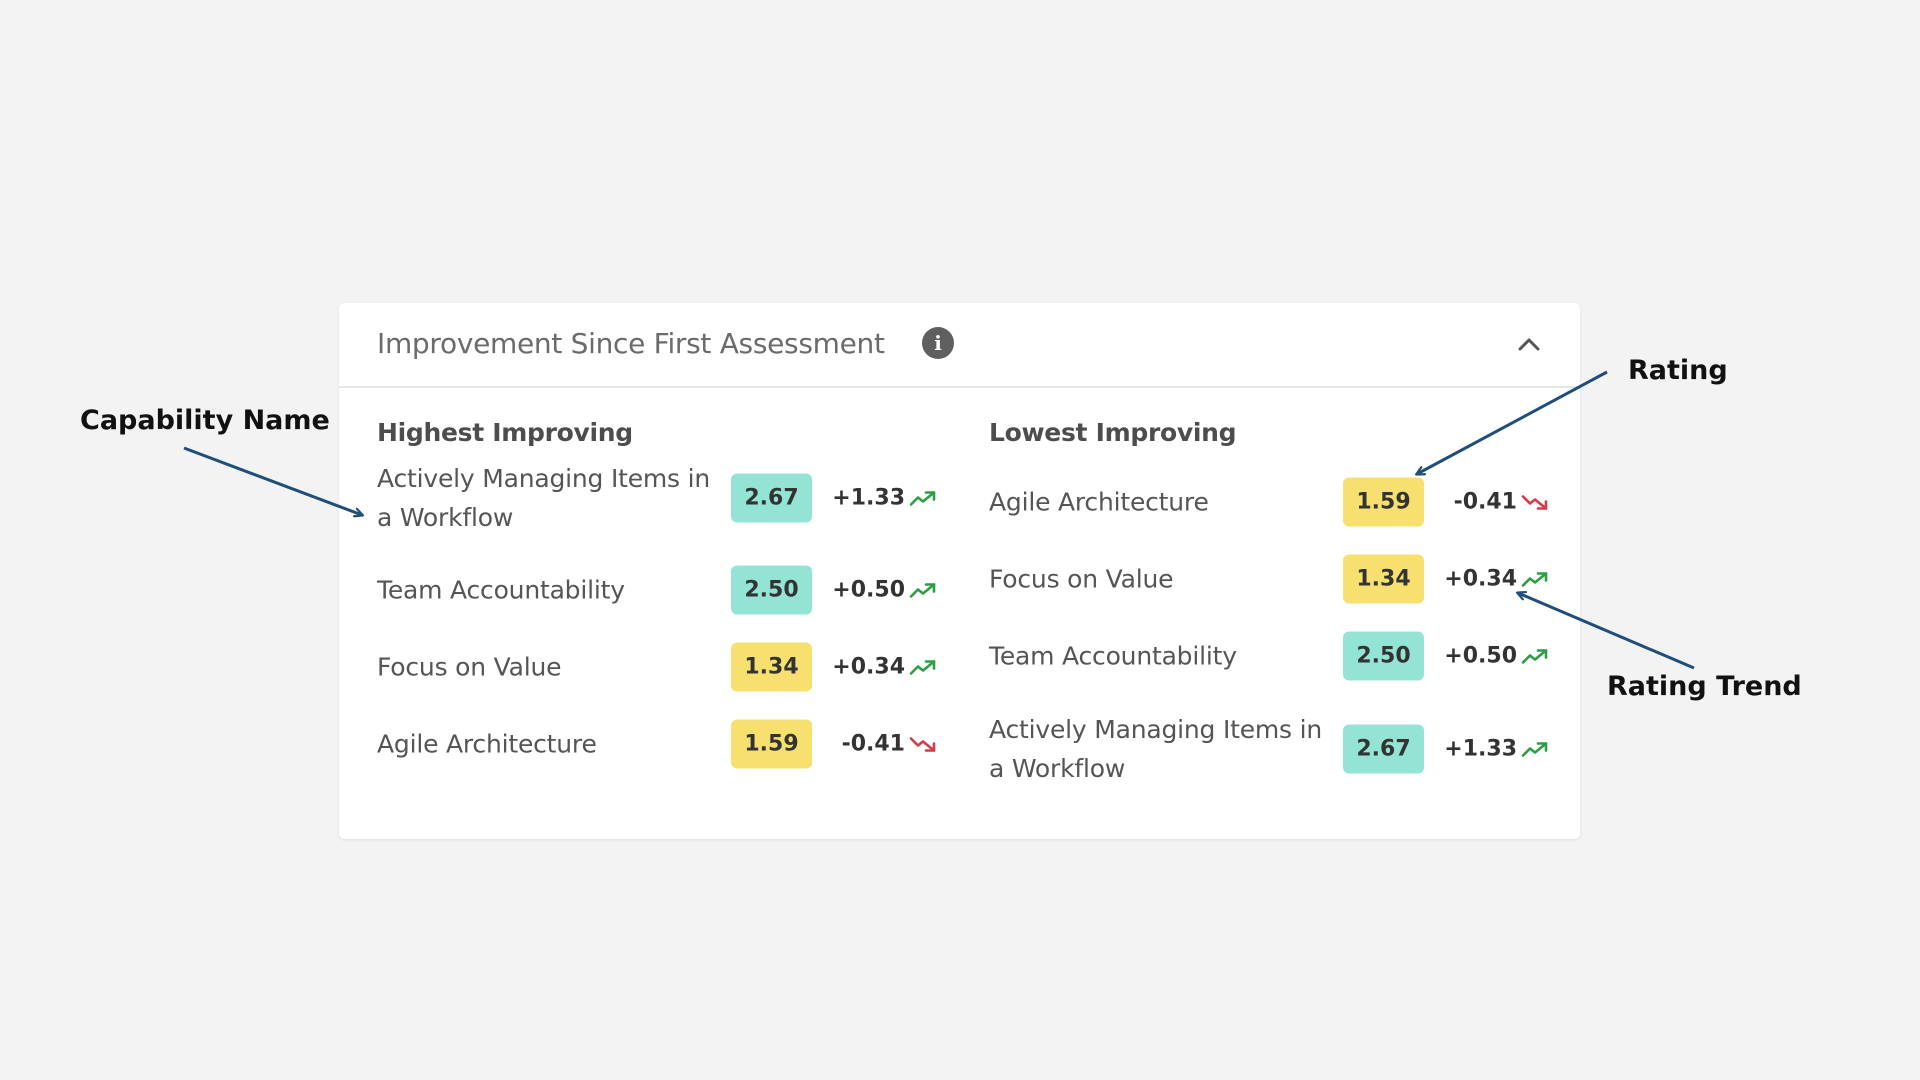  I want to click on annotation-rating: Rating, so click(1678, 370).